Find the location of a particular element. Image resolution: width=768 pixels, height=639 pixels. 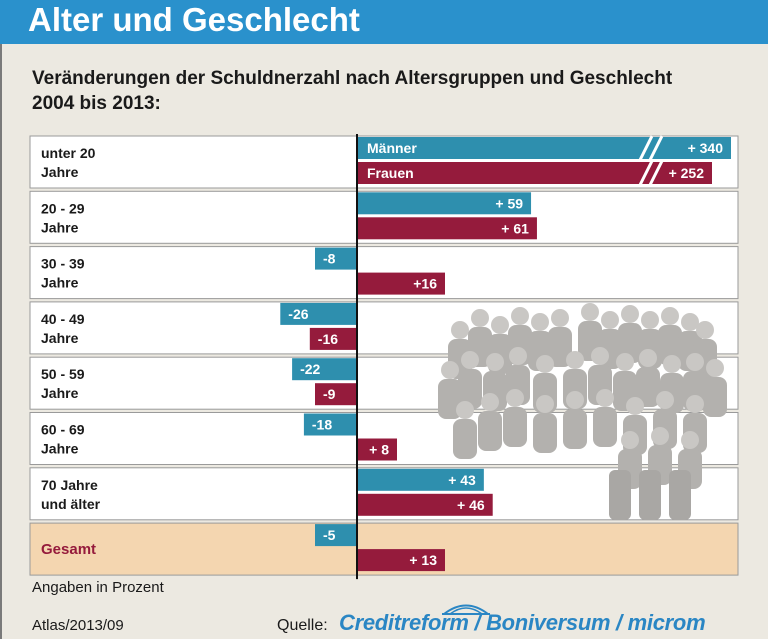

data-label: -22 is located at coordinates (310, 369).